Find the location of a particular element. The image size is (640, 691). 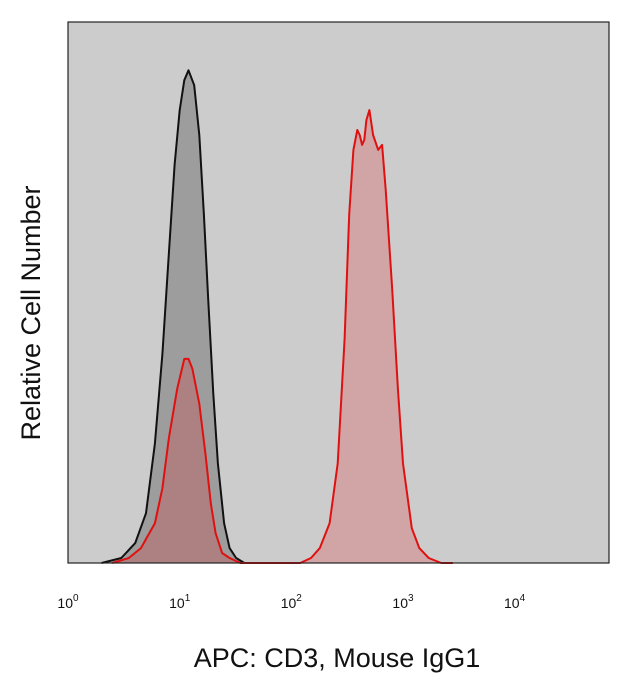

x-axis-title: APC: CD3, Mouse IgG1 is located at coordinates (337, 658).